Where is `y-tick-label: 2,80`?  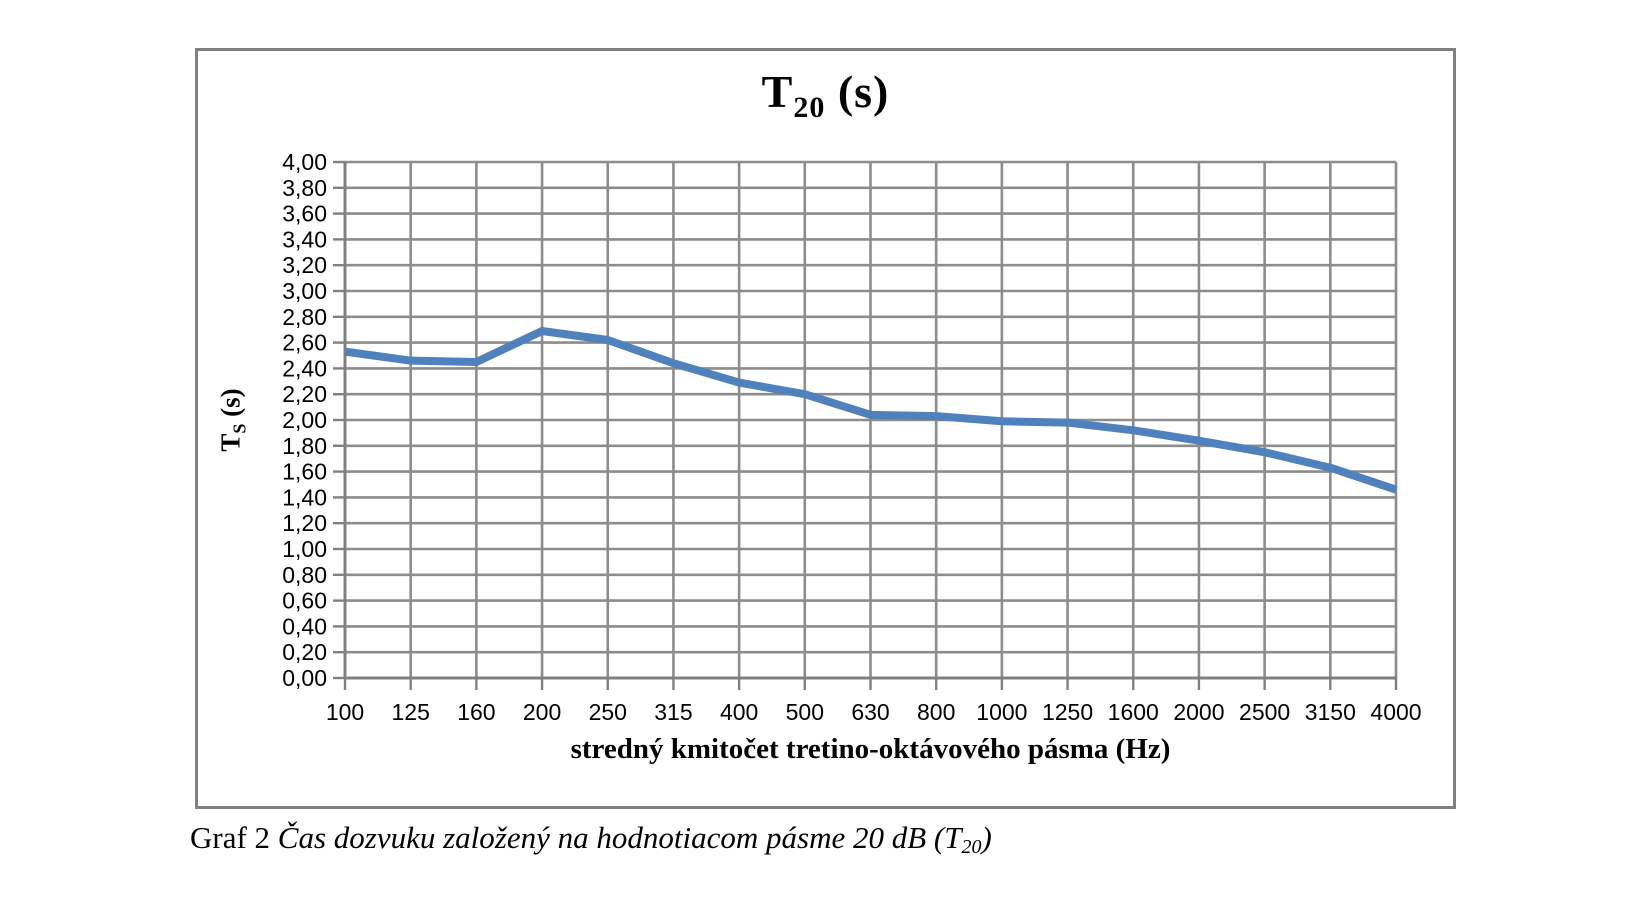 y-tick-label: 2,80 is located at coordinates (304, 317).